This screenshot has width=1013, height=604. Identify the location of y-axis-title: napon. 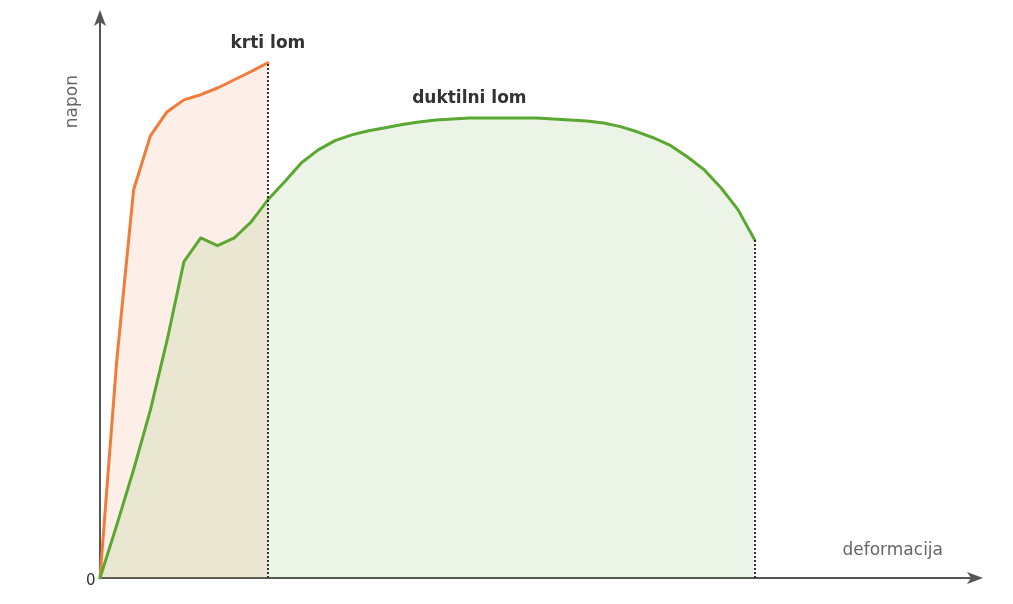
(70, 101).